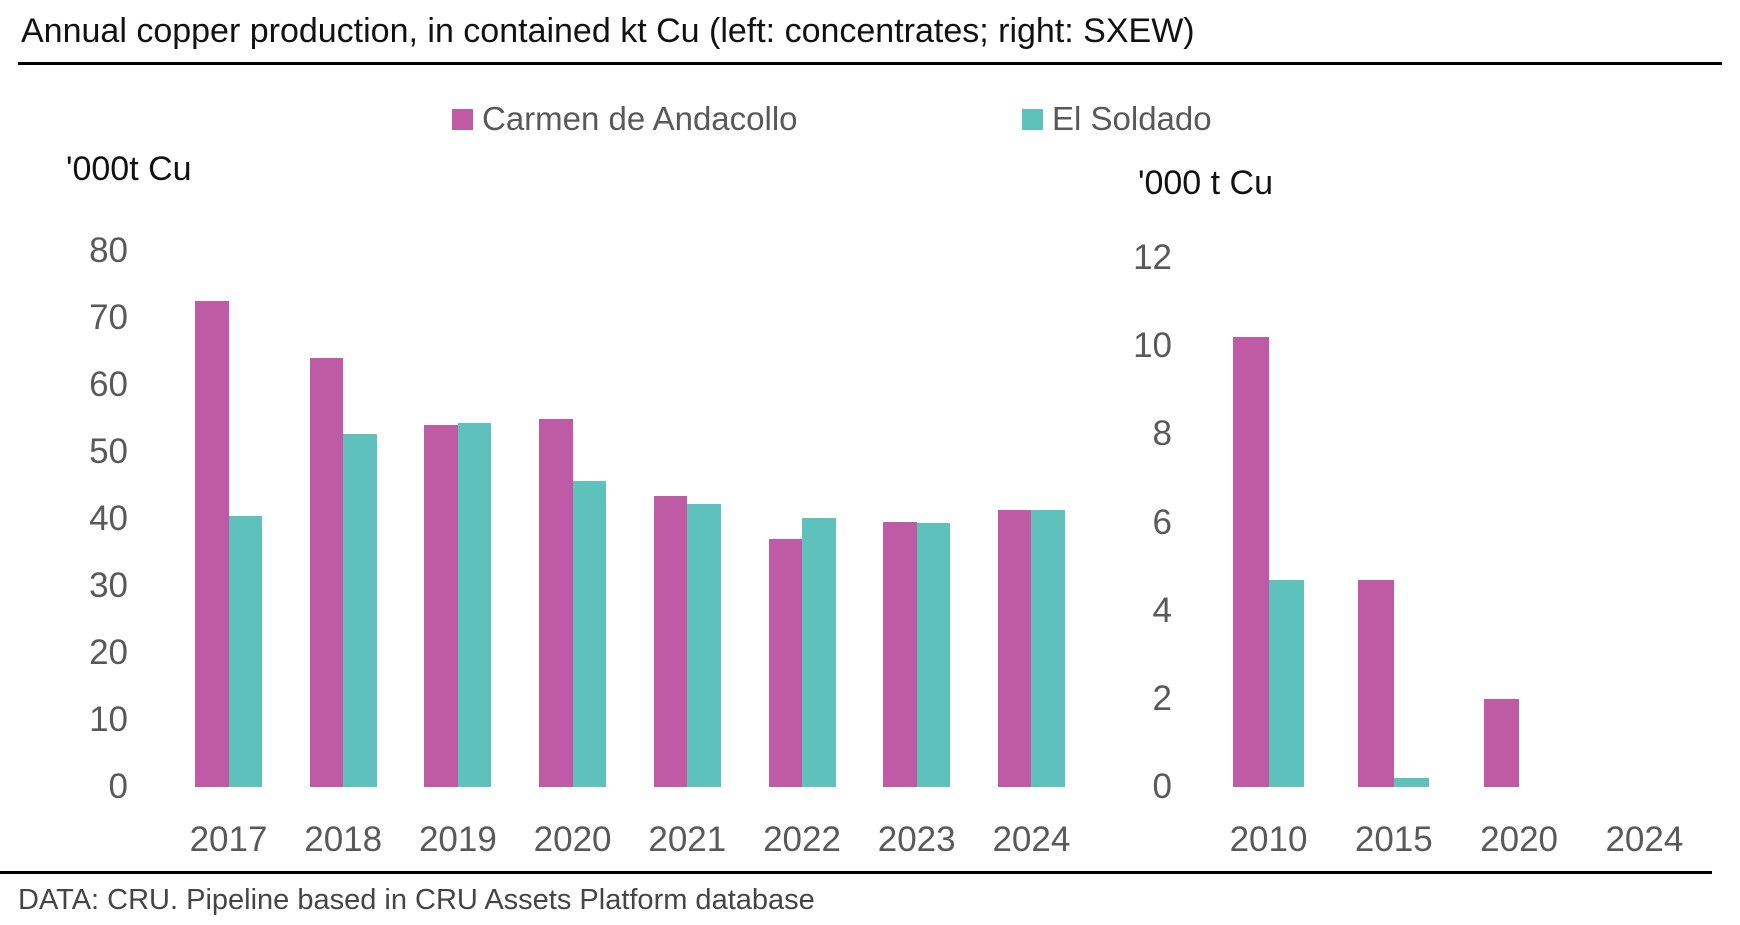 Image resolution: width=1740 pixels, height=925 pixels. I want to click on y-tick-label-sxew-0: 0, so click(1162, 786).